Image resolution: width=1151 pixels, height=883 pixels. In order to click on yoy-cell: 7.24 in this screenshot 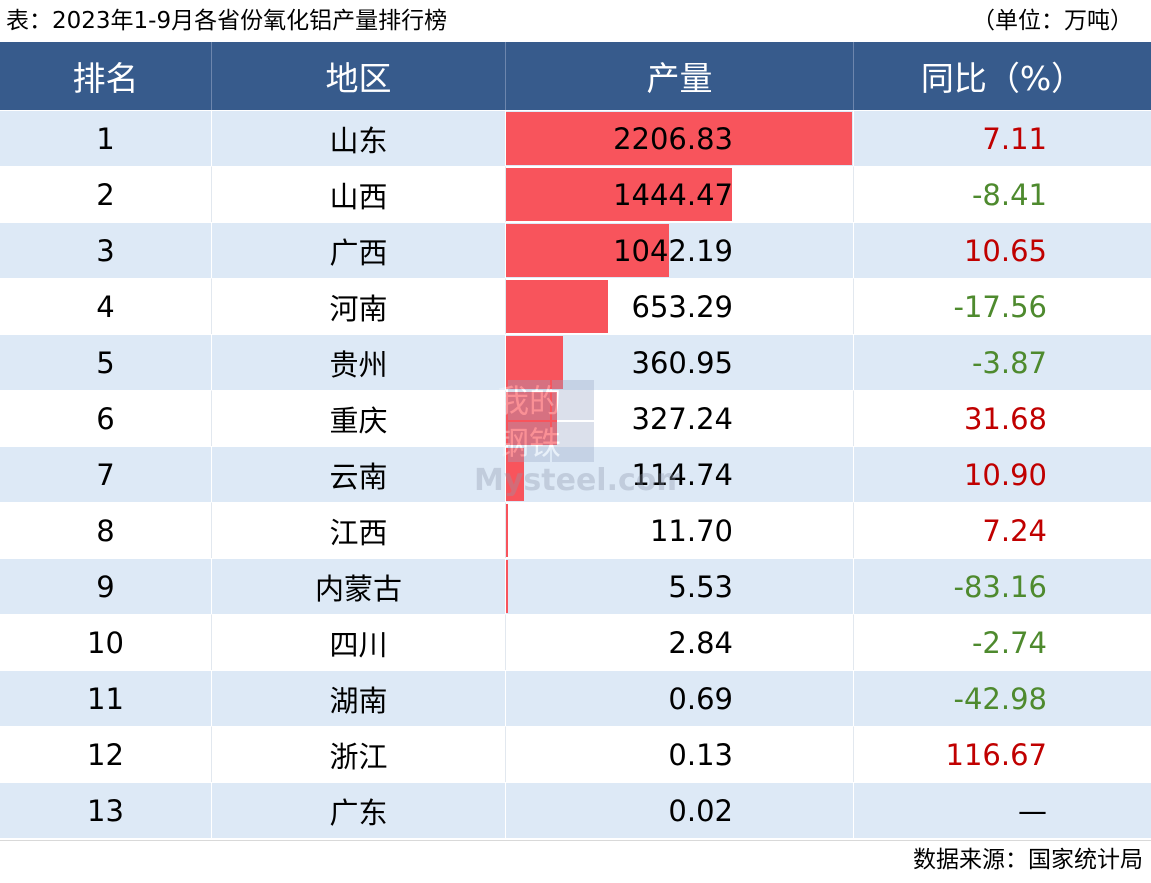, I will do `click(1002, 530)`.